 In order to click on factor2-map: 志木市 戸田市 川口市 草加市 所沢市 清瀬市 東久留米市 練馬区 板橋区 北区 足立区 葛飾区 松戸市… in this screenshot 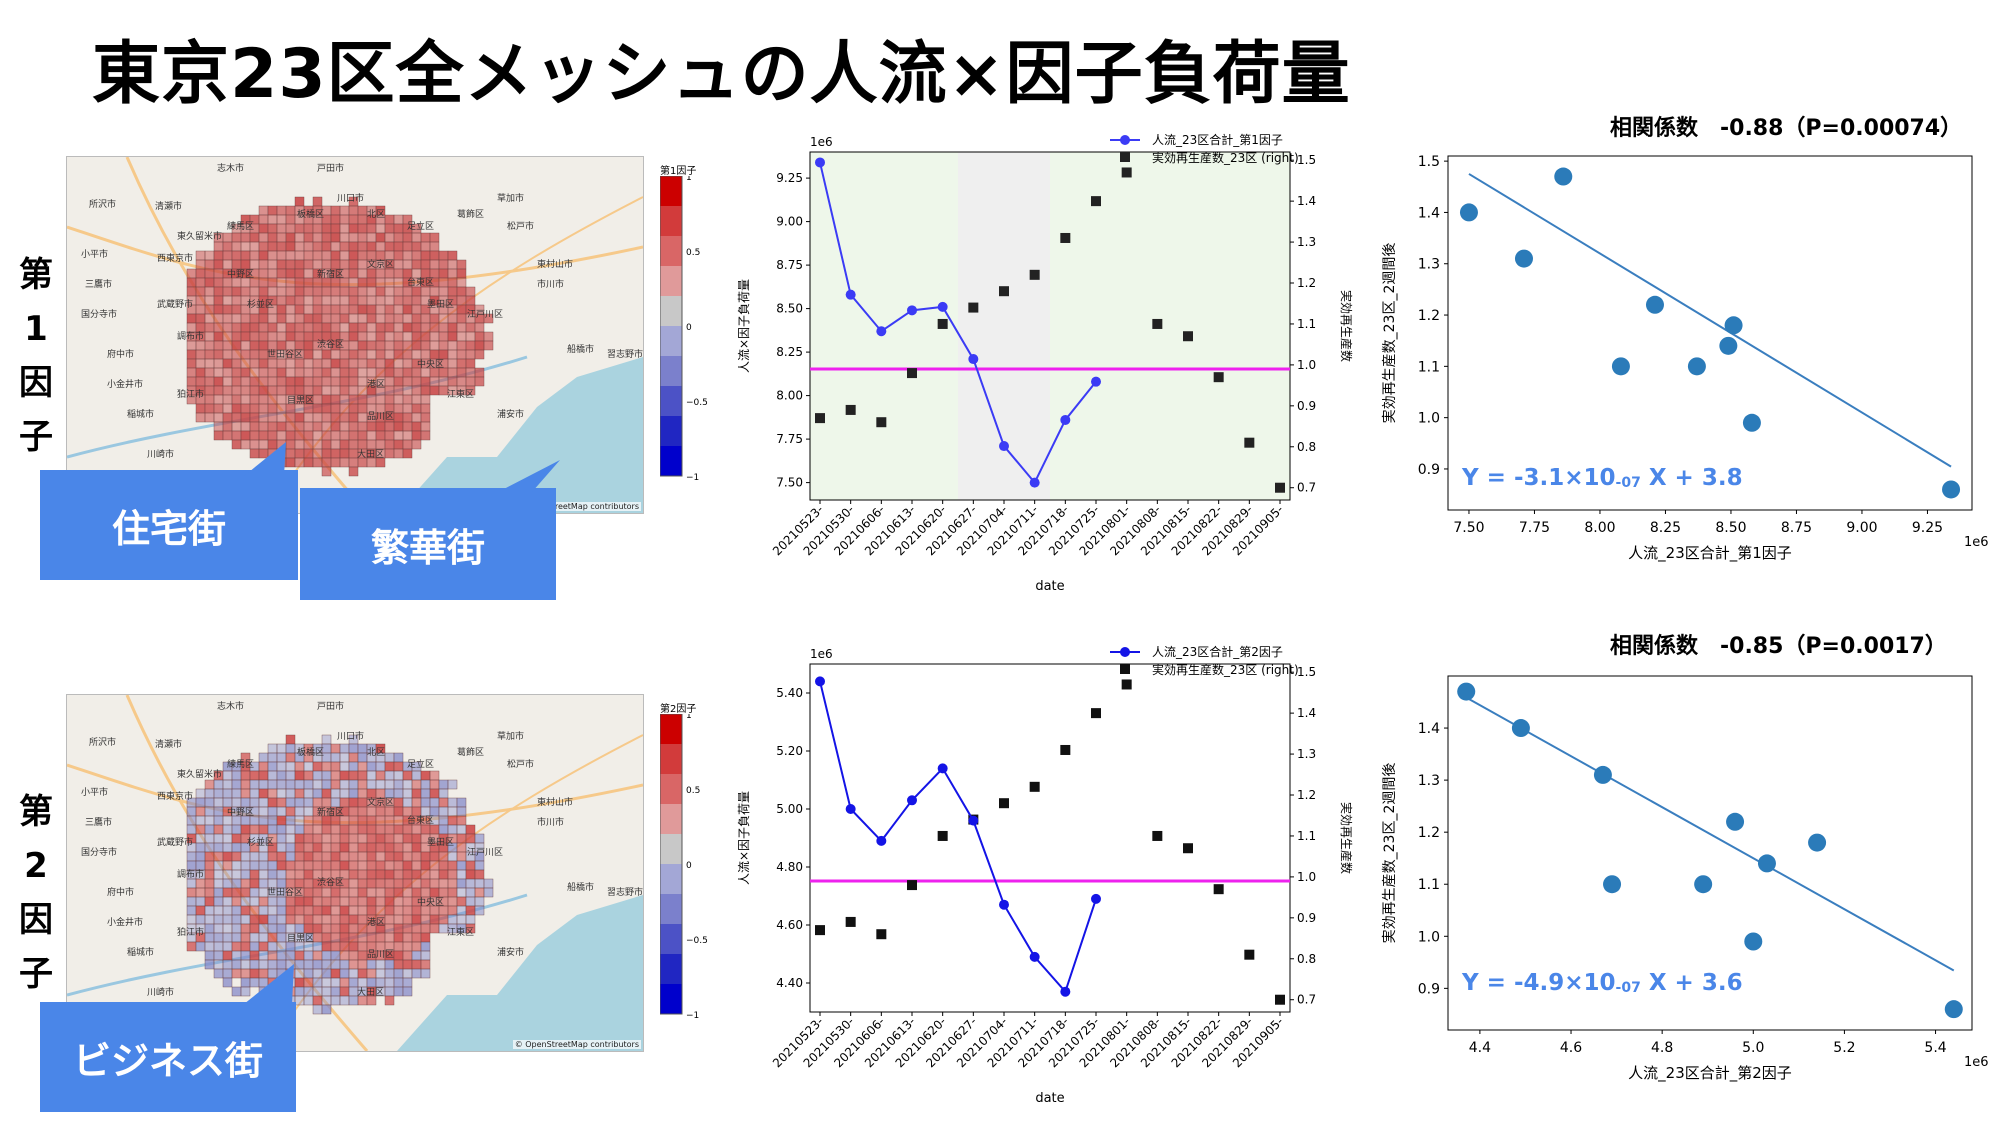, I will do `click(355, 873)`.